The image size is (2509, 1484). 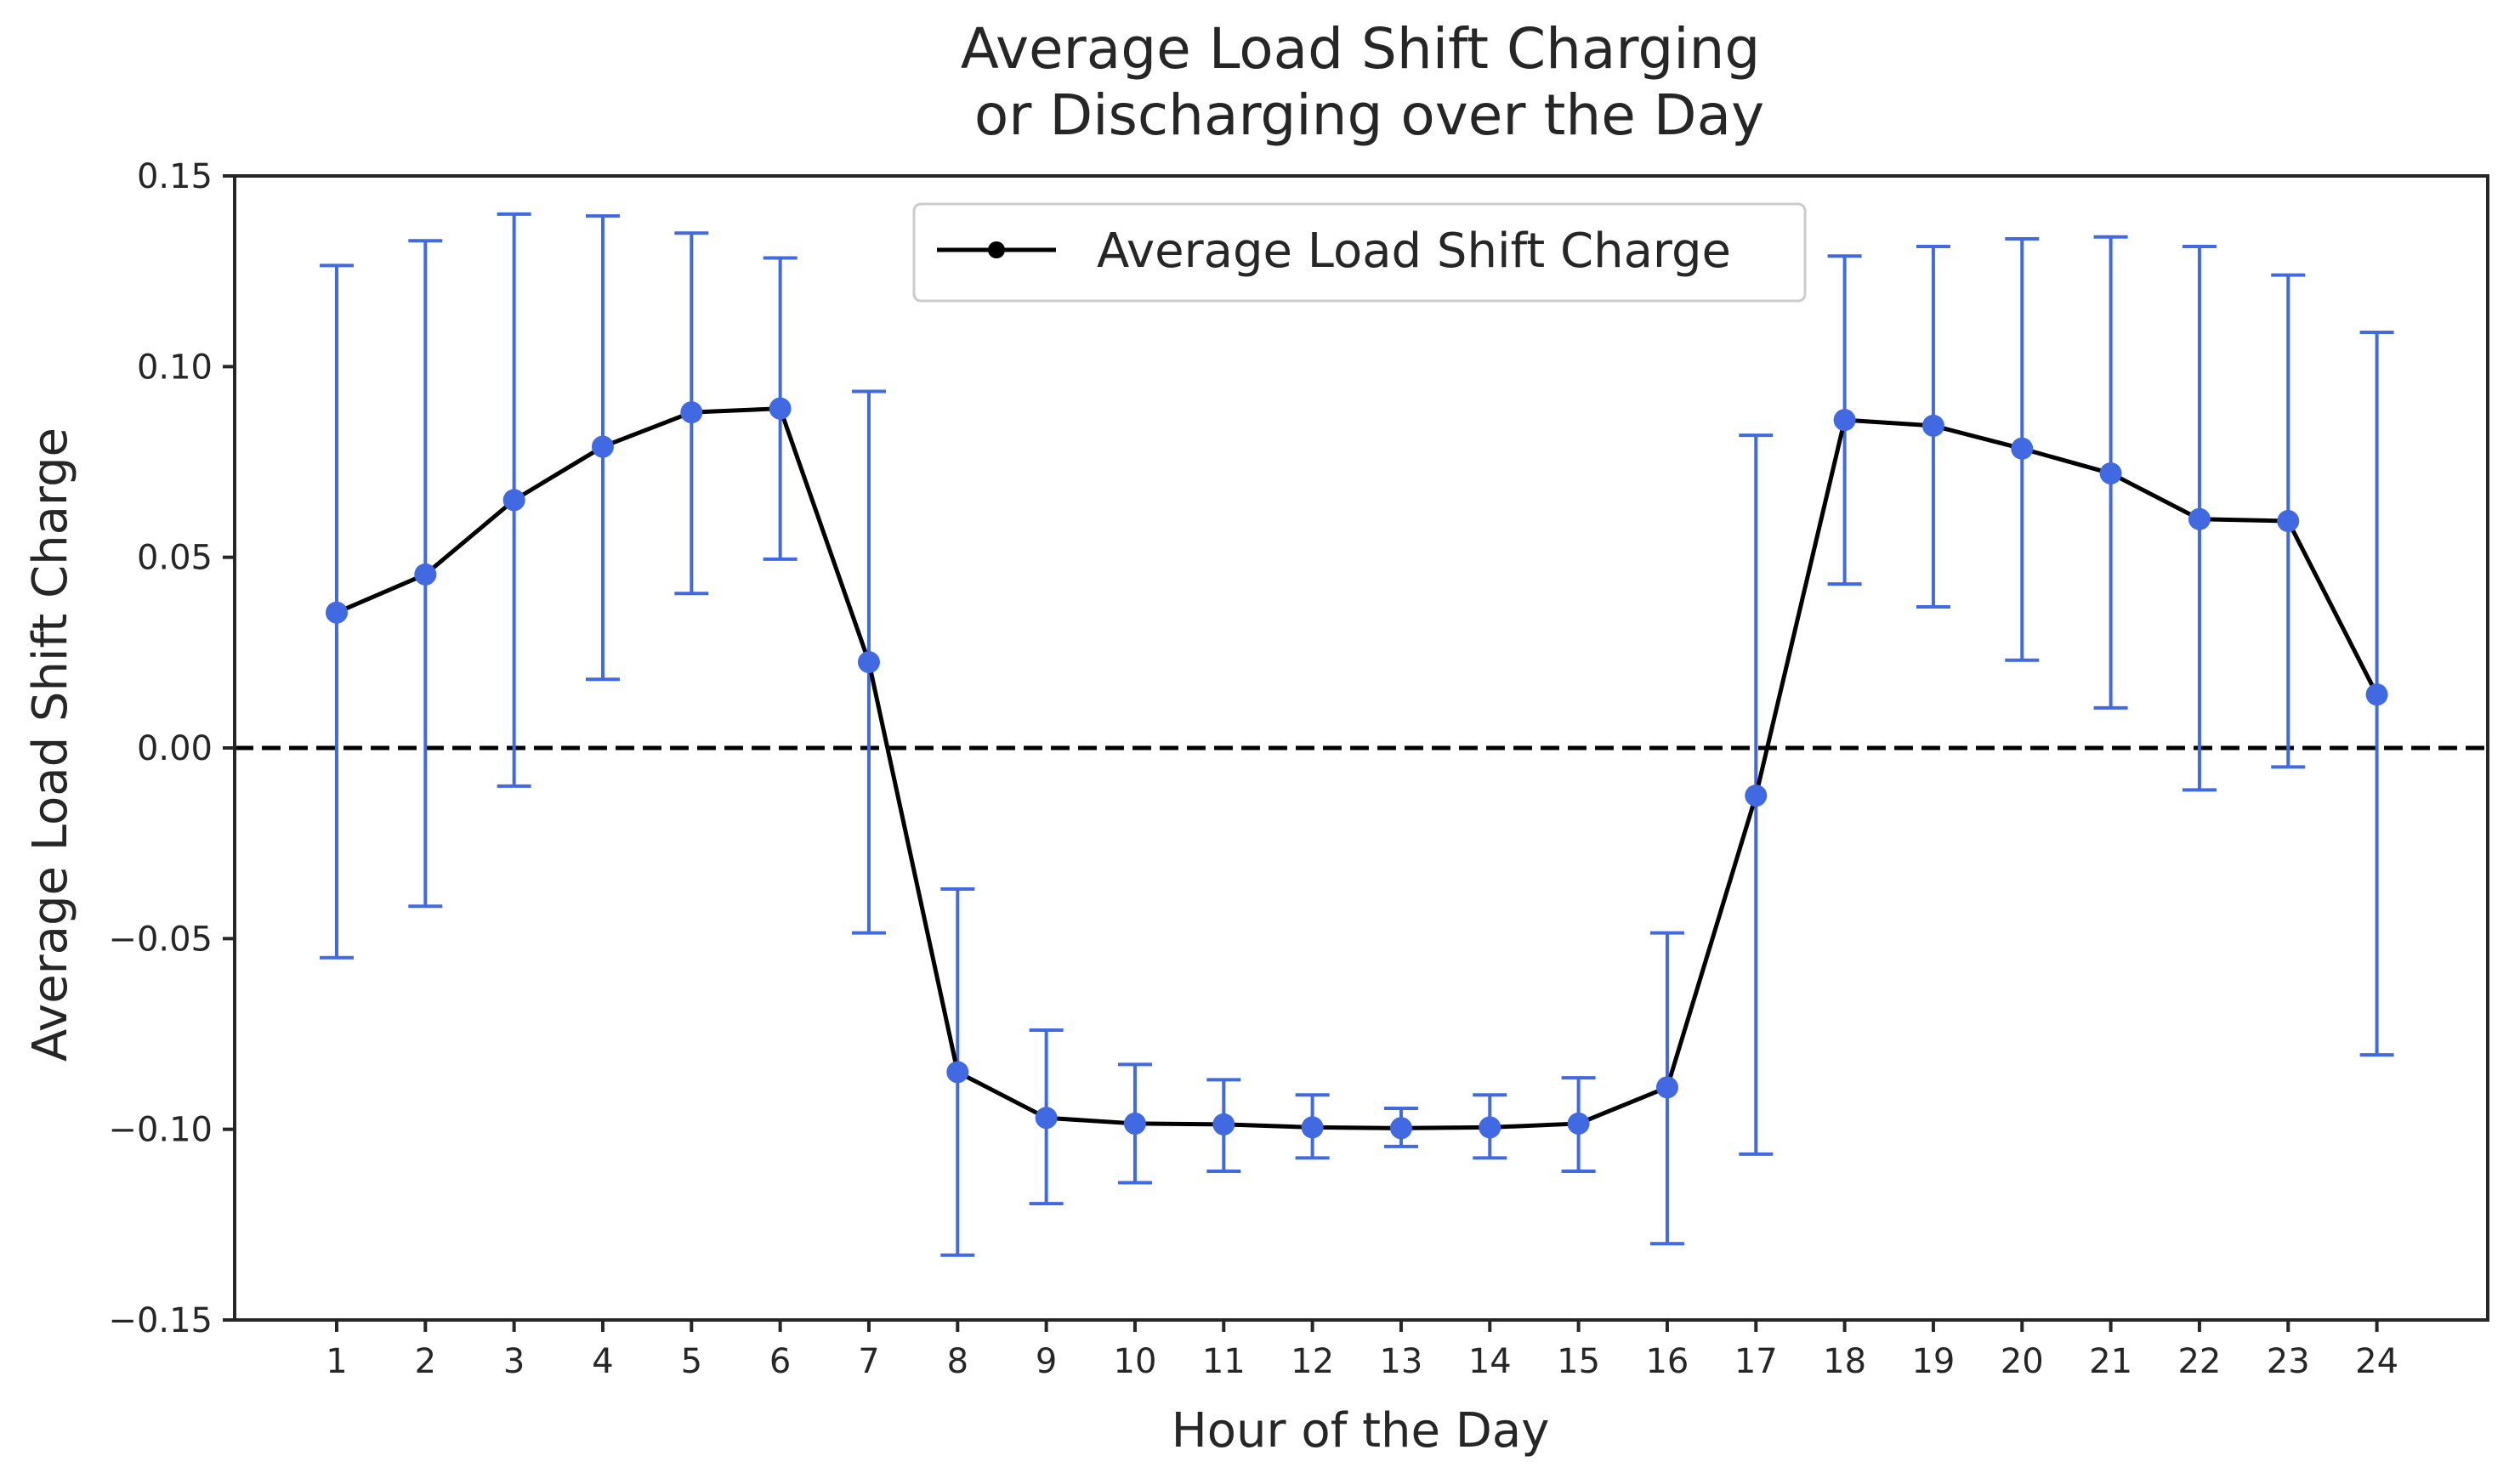 What do you see at coordinates (175, 176) in the screenshot?
I see `y-tick-label: 0.15` at bounding box center [175, 176].